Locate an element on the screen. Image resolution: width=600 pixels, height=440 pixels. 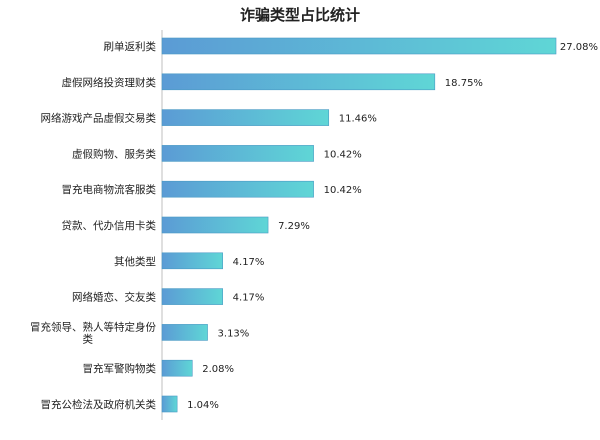
chart-title: 诈骗类型占比统计 is located at coordinates (300, 15).